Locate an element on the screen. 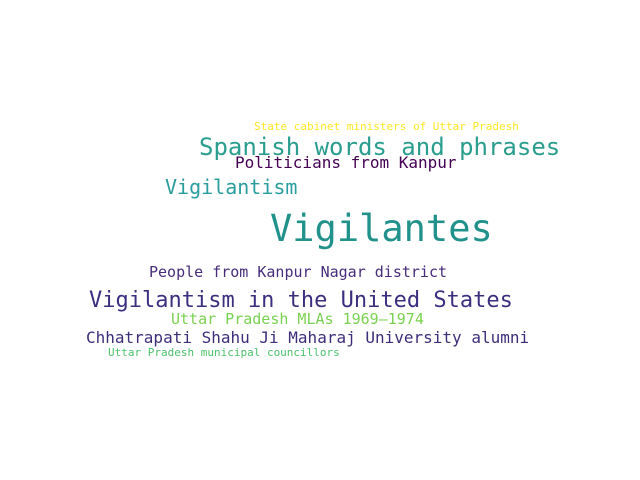 The height and width of the screenshot is (480, 640). word-state-cabinet-ministers: State cabinet ministers of Uttar Pradesh is located at coordinates (386, 126).